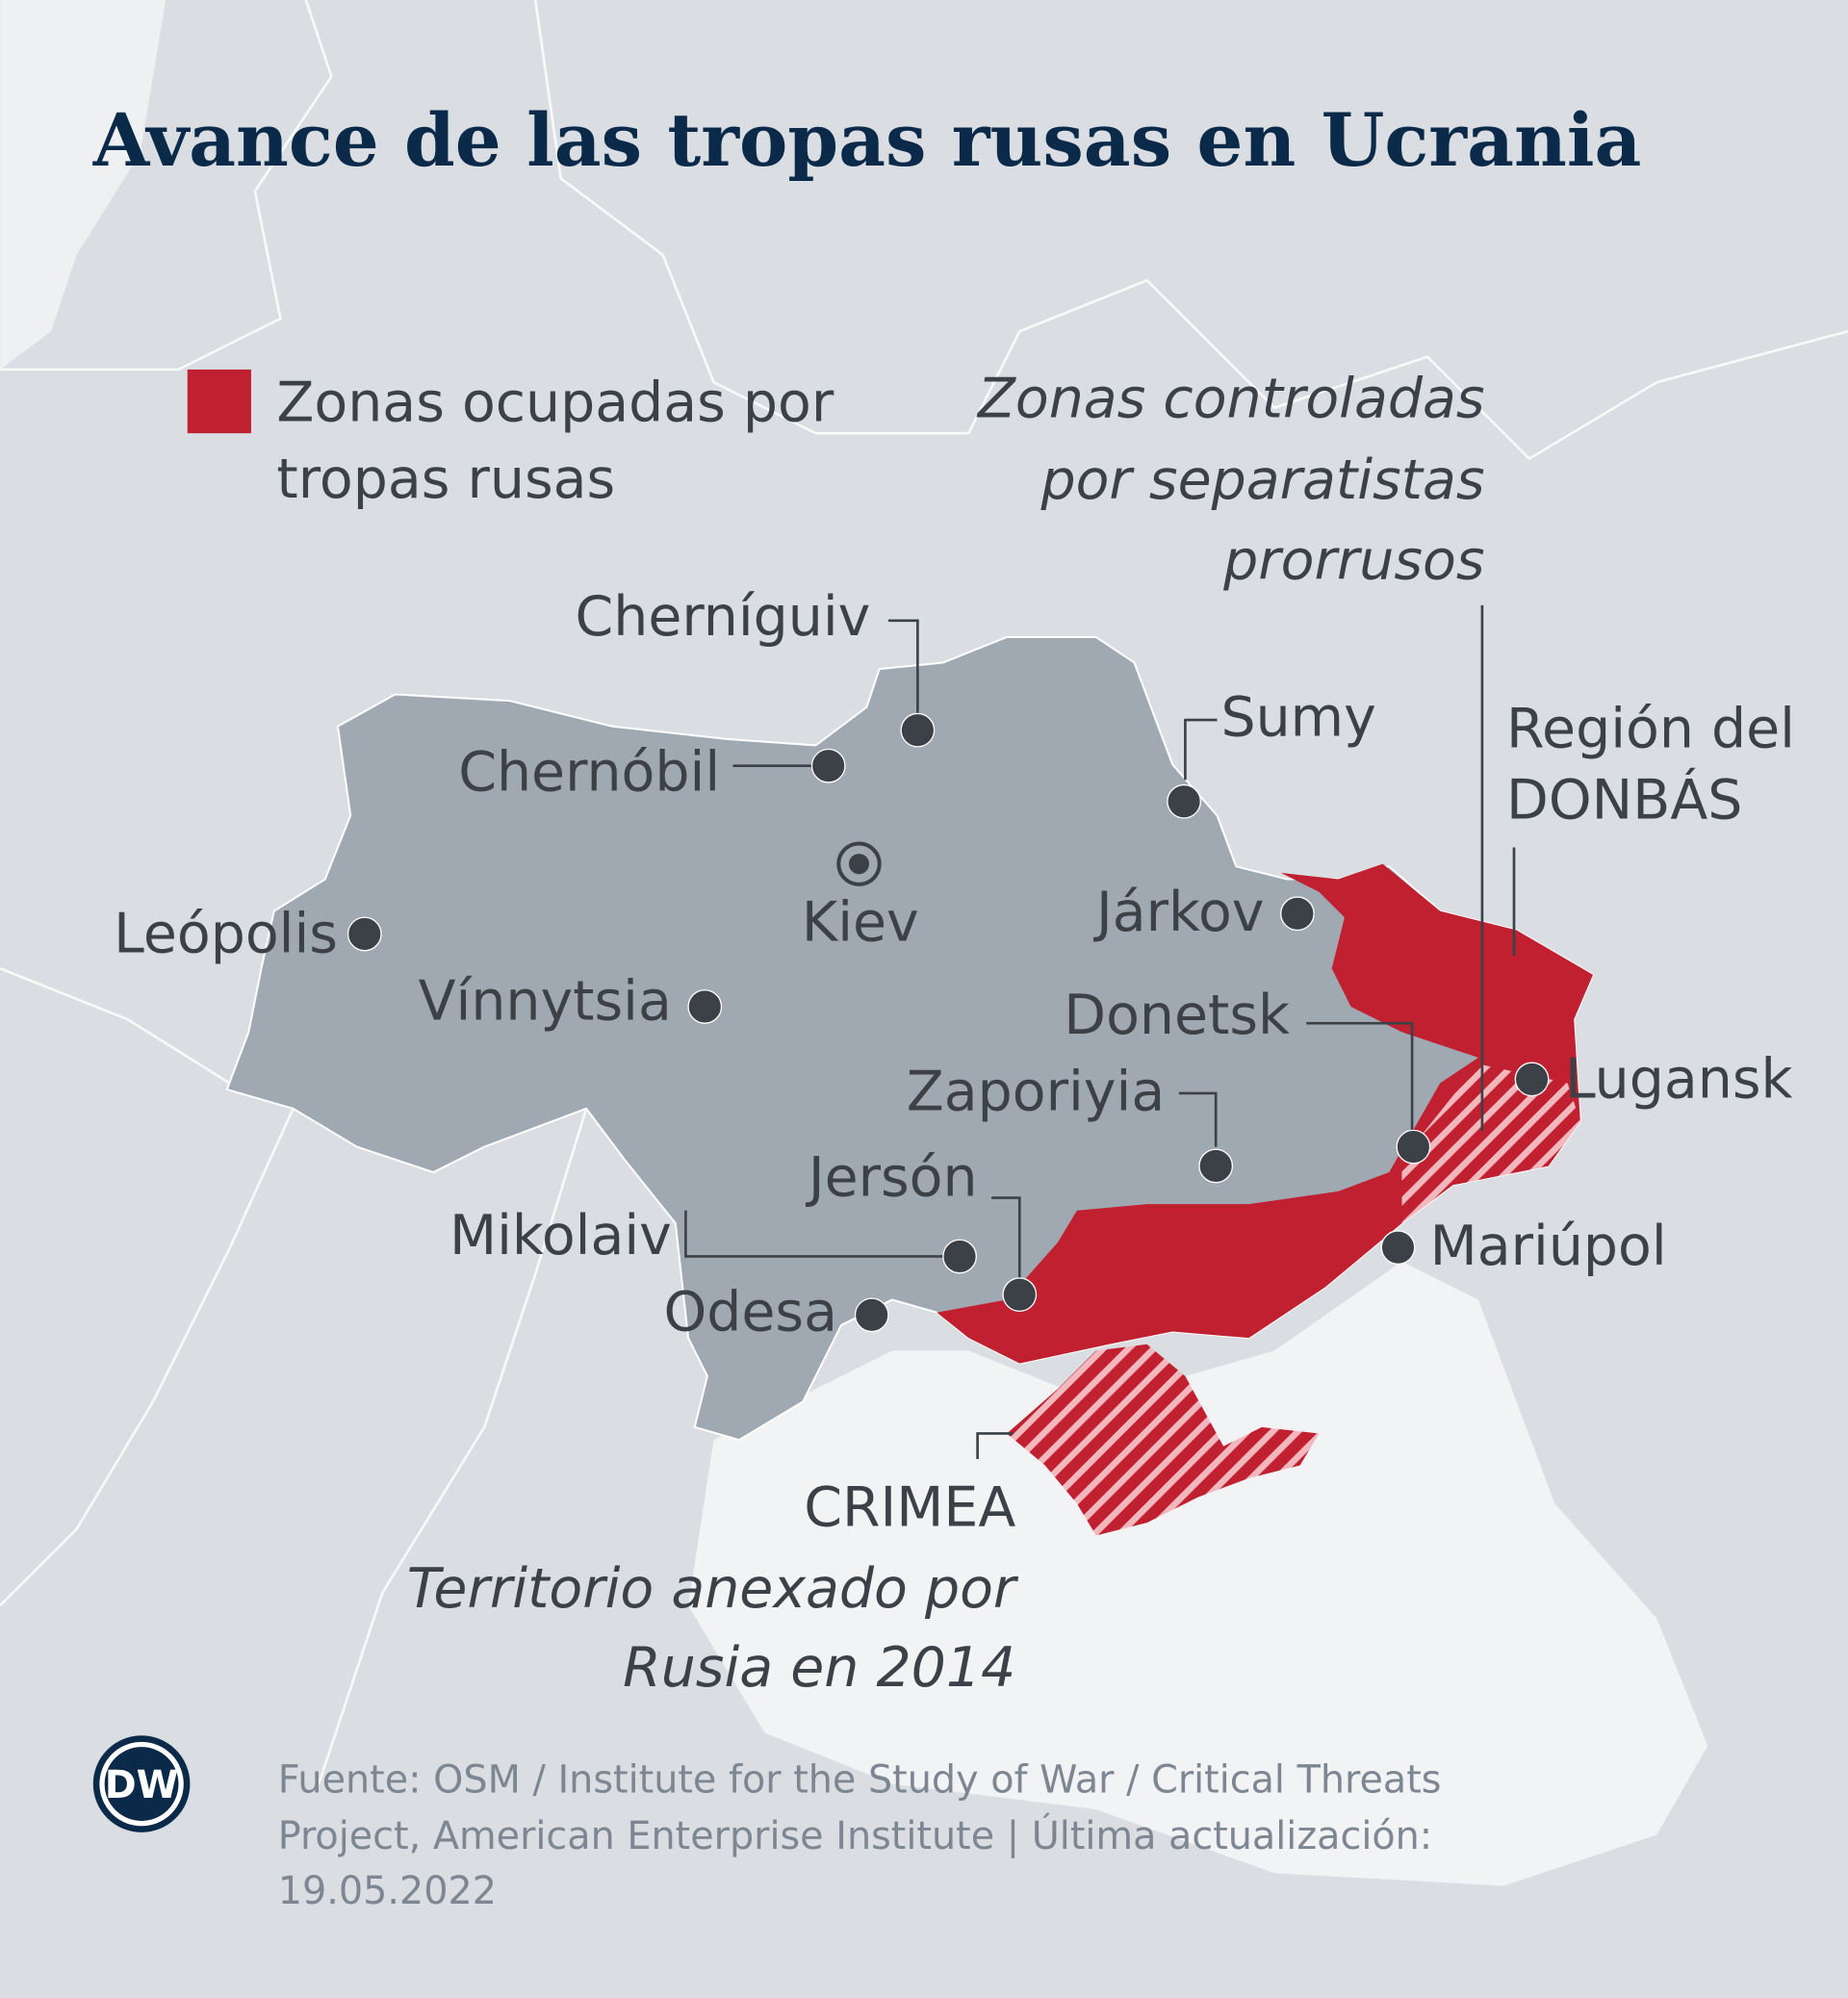 The width and height of the screenshot is (1848, 1998). I want to click on city-label: Odesa, so click(750, 1313).